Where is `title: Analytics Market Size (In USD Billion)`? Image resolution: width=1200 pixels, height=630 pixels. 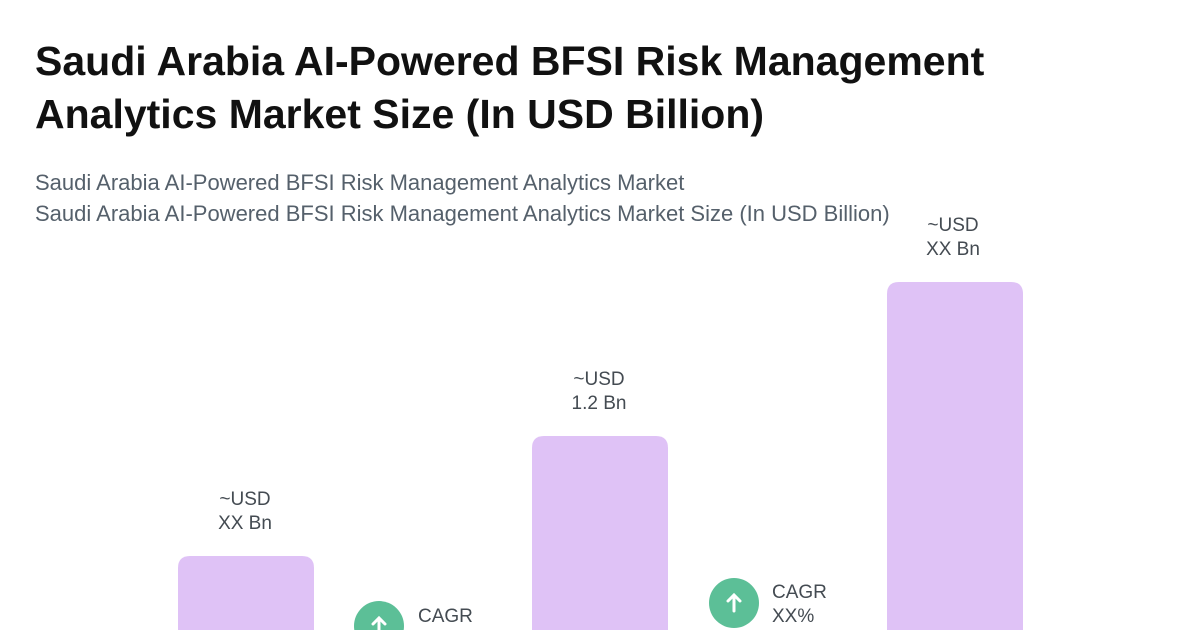
title: Analytics Market Size (In USD Billion) is located at coordinates (399, 114).